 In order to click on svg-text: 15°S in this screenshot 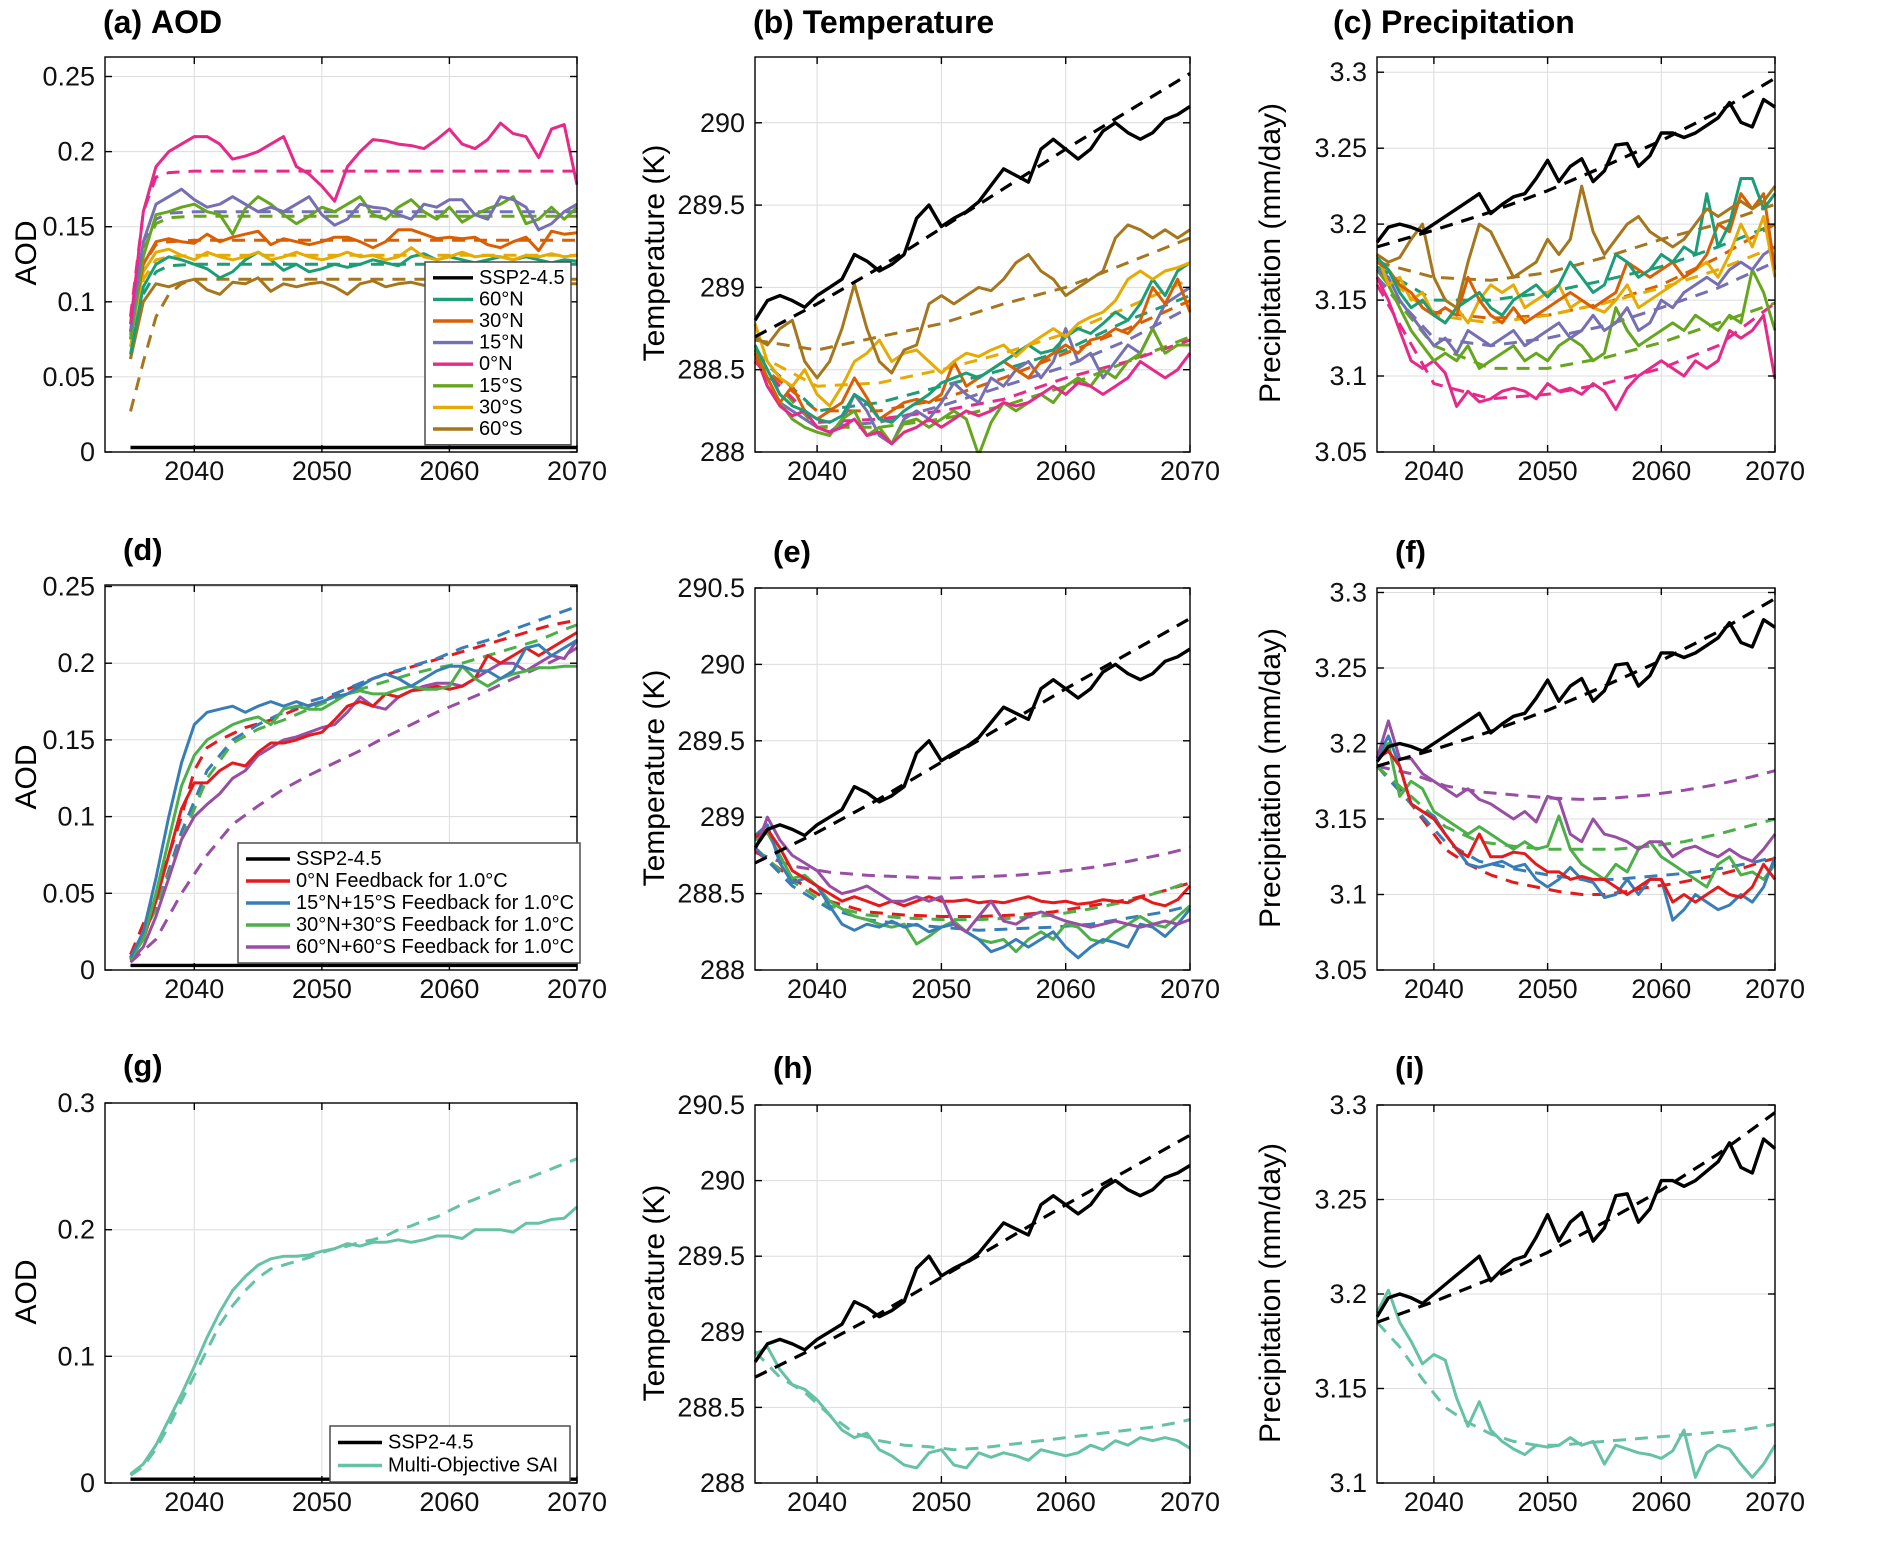, I will do `click(501, 386)`.